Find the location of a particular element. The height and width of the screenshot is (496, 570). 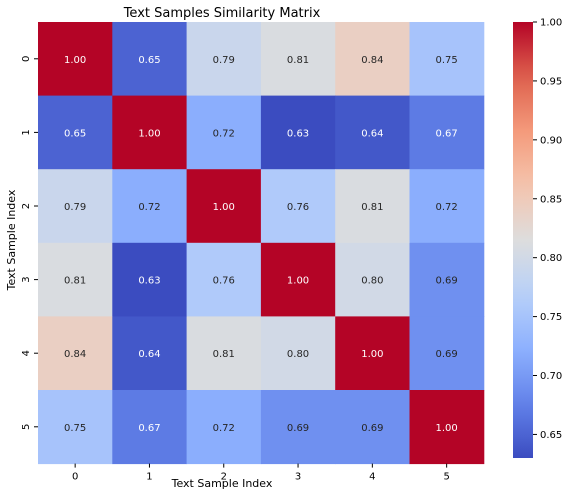

y-tick-label: 3 is located at coordinates (26, 279).